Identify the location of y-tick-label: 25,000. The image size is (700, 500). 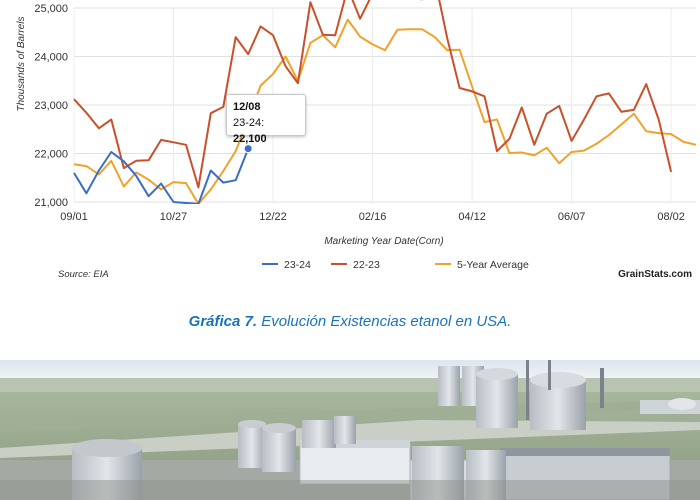
(51, 9).